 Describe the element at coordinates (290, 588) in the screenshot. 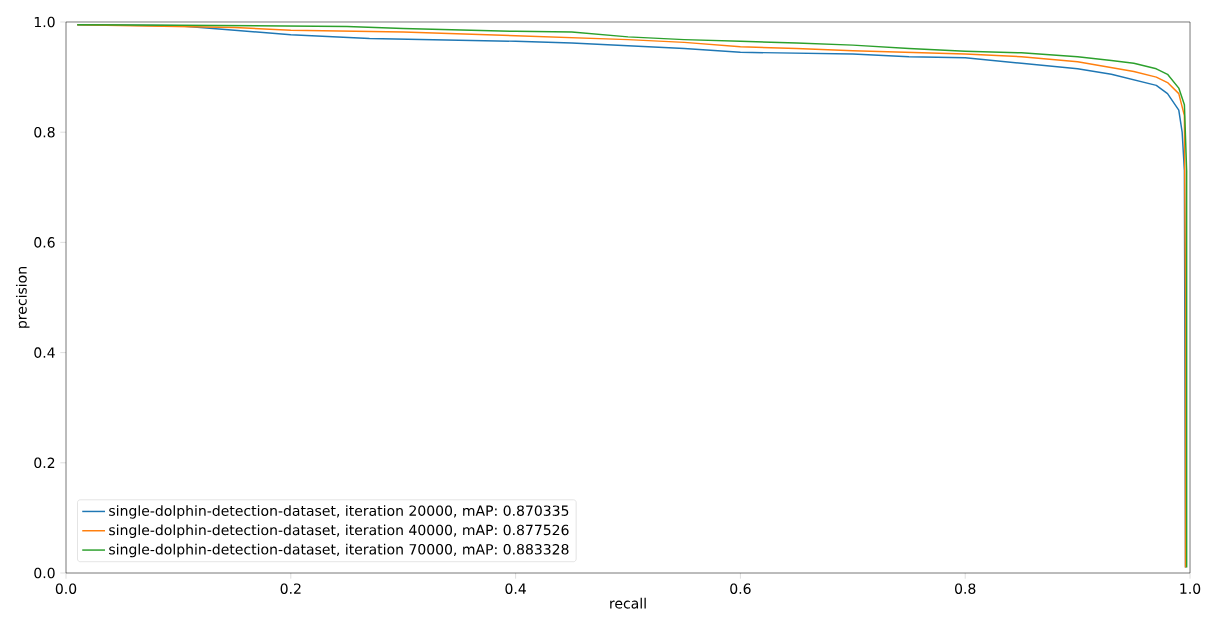

I see `x-tick-label: 0.2` at that location.